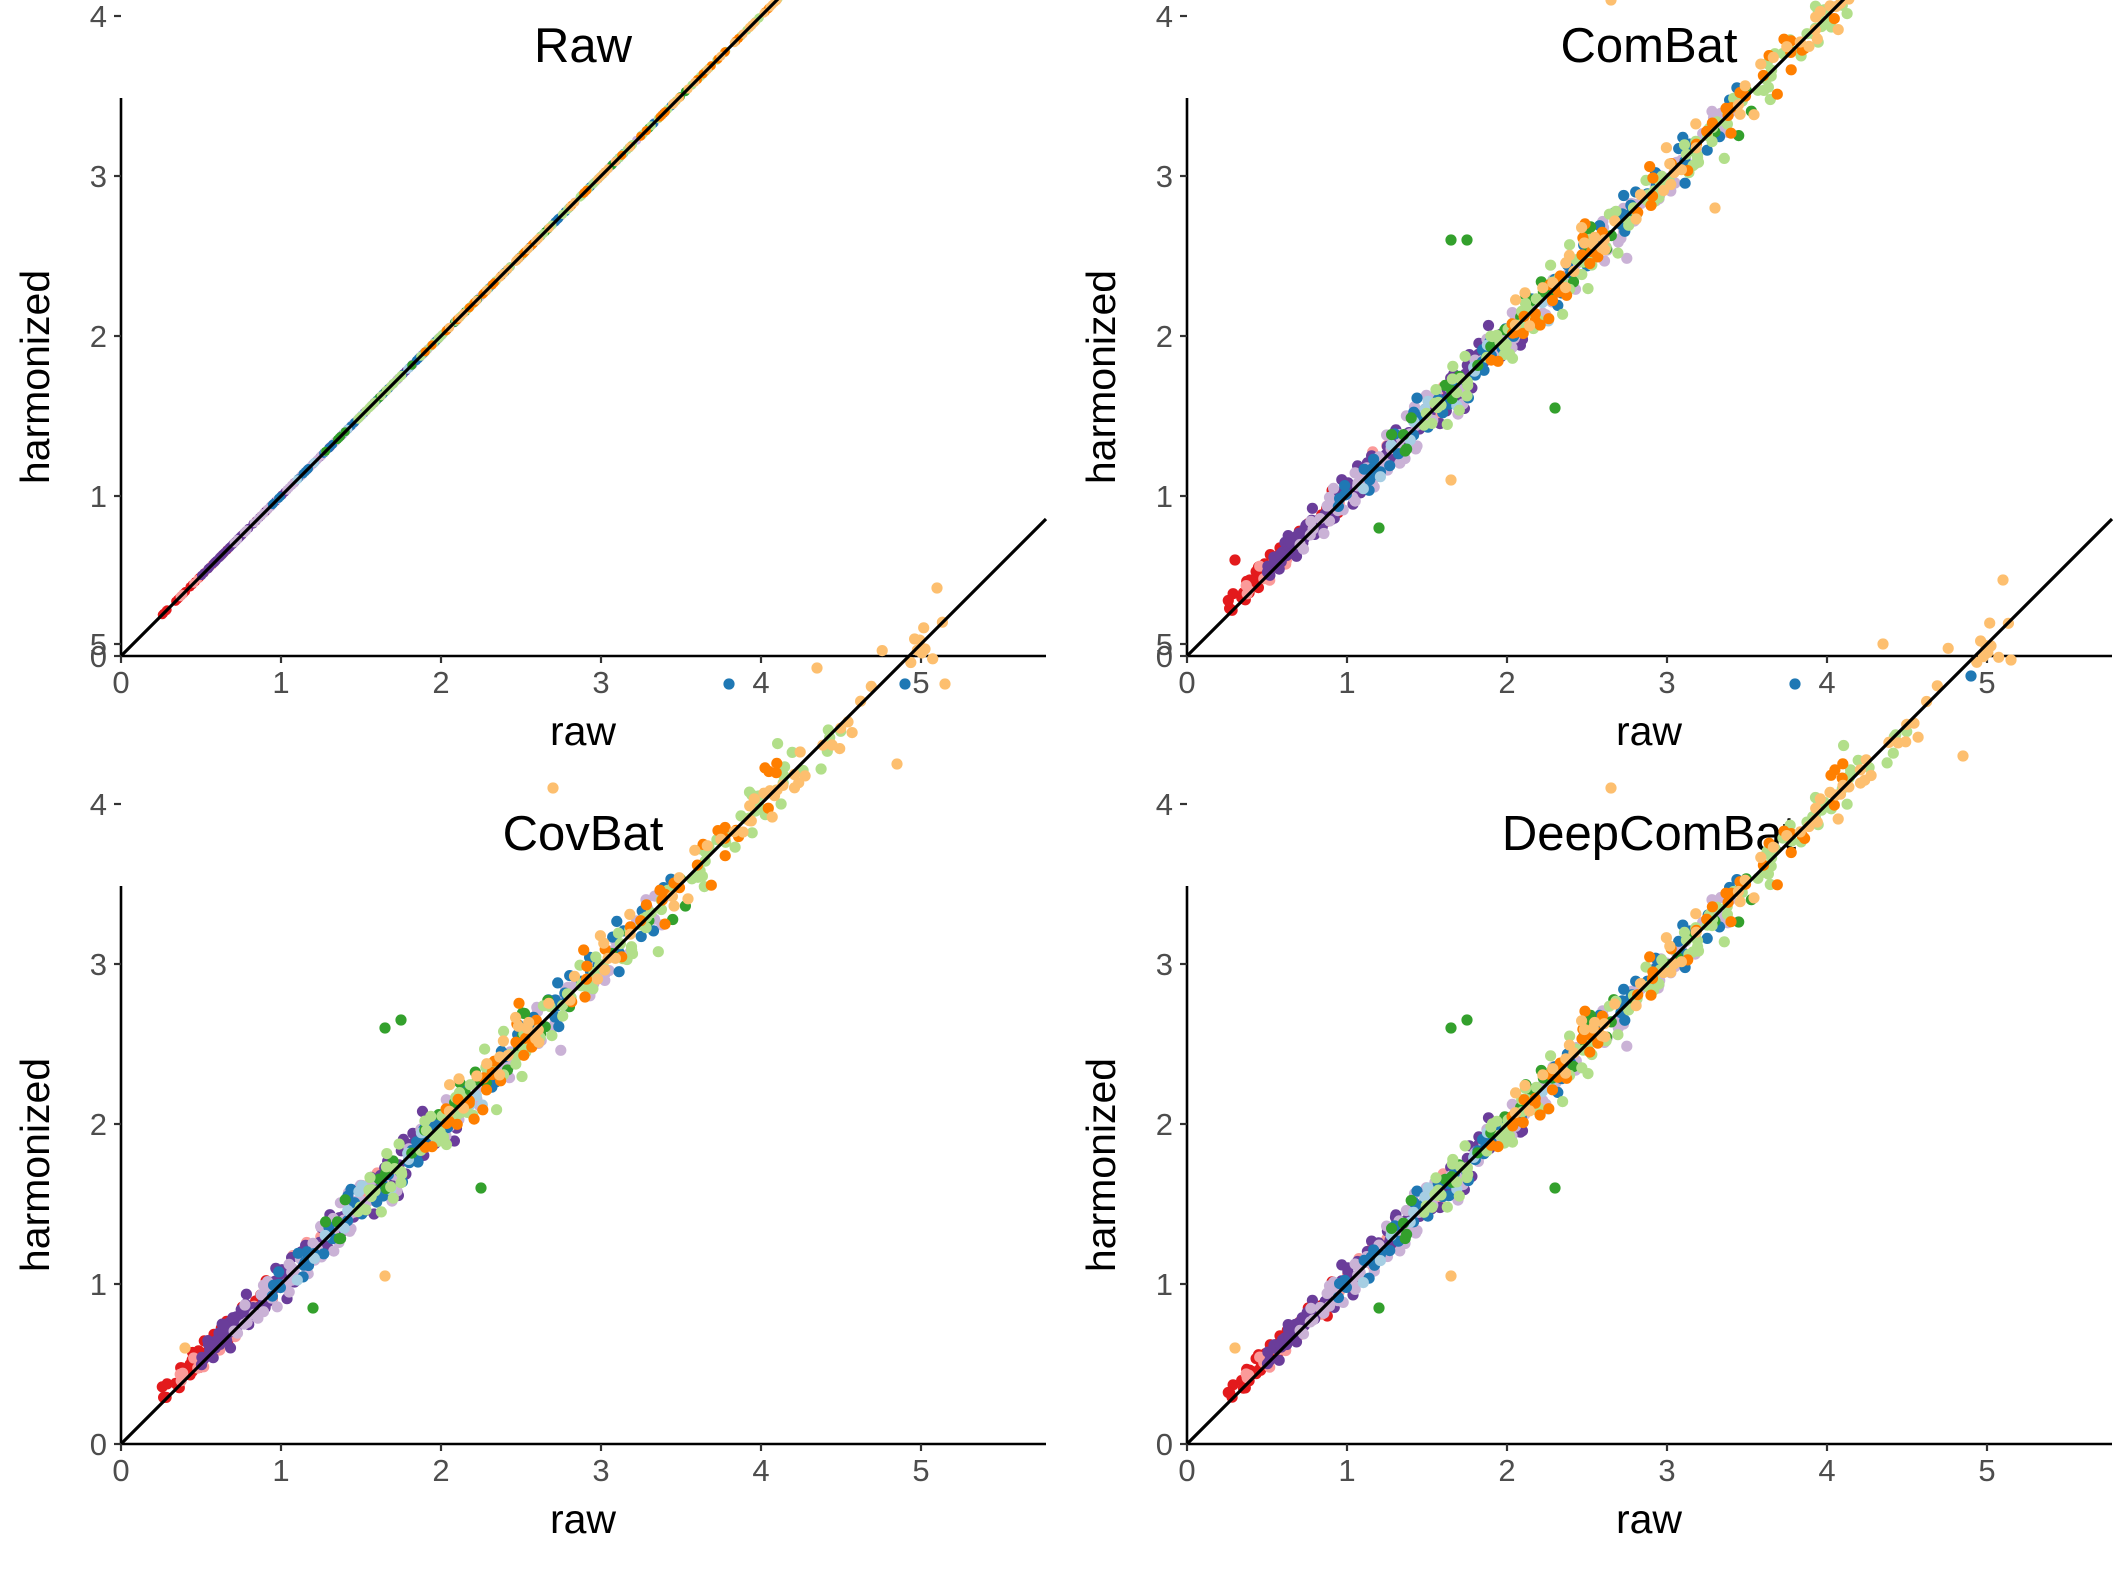 Image resolution: width=2128 pixels, height=1575 pixels. I want to click on y-tick-label: 0, so click(98, 656).